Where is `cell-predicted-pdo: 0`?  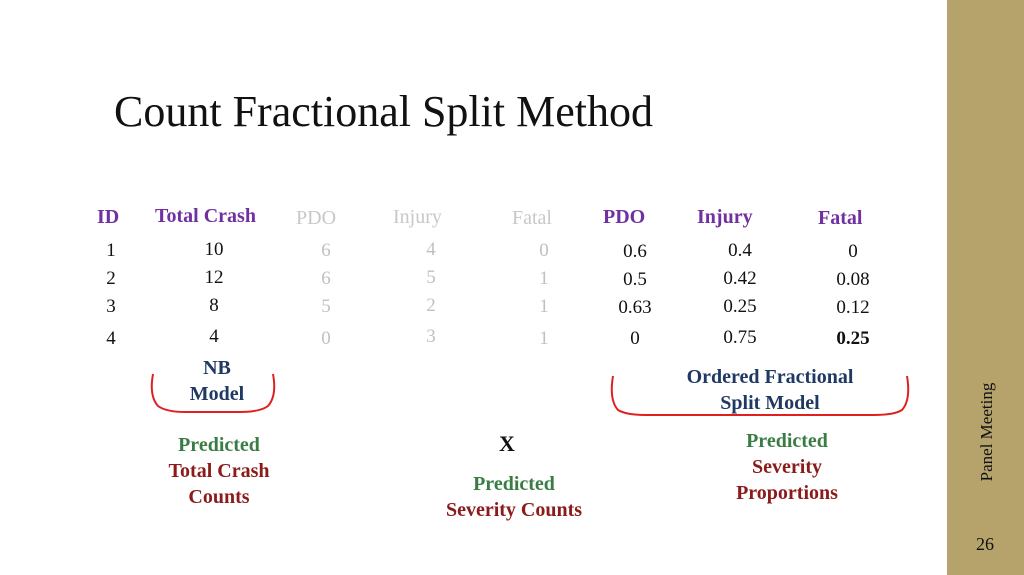 cell-predicted-pdo: 0 is located at coordinates (635, 338).